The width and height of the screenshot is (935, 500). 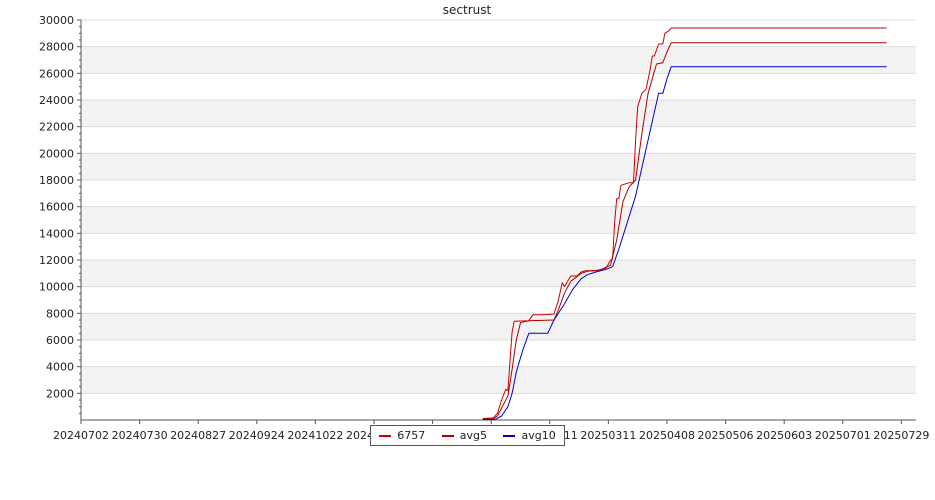 What do you see at coordinates (538, 435) in the screenshot?
I see `legend-label: avg10` at bounding box center [538, 435].